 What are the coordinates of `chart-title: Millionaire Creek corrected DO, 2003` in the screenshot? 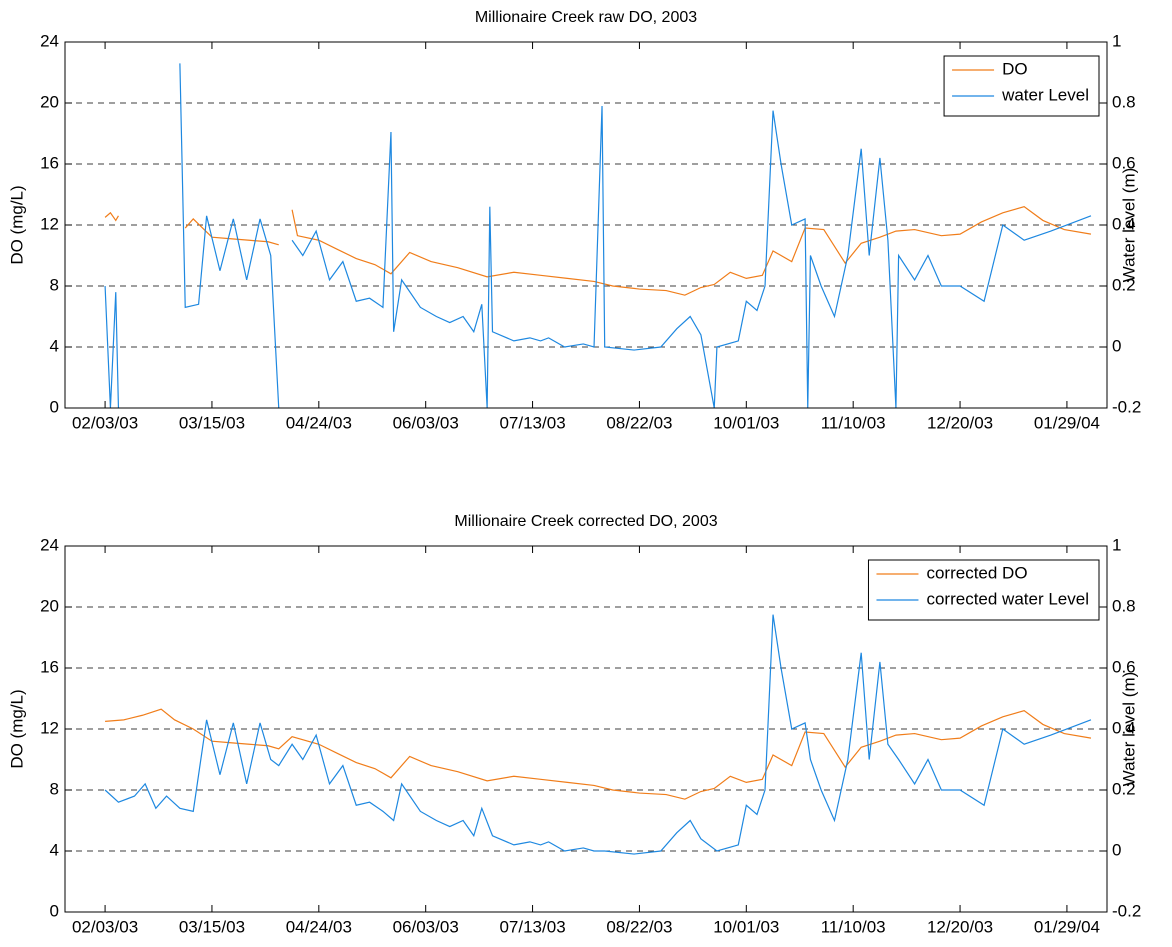 It's located at (585, 521).